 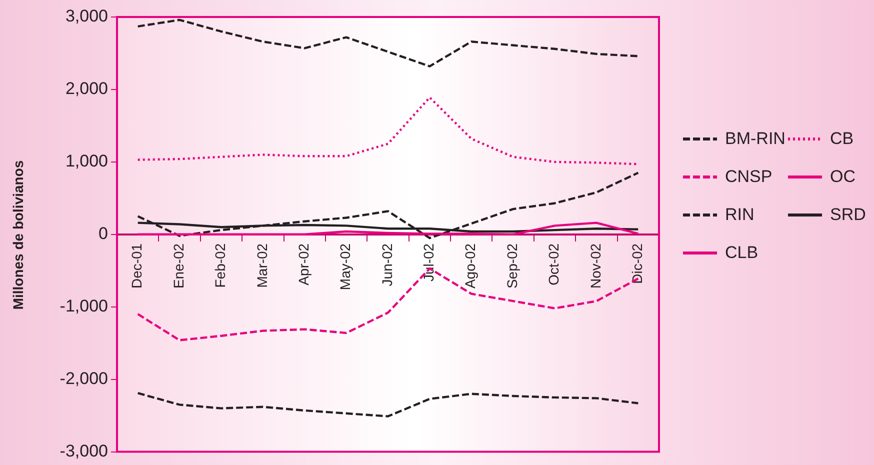 I want to click on x-tick-label: Nov-02, so click(x=595, y=266).